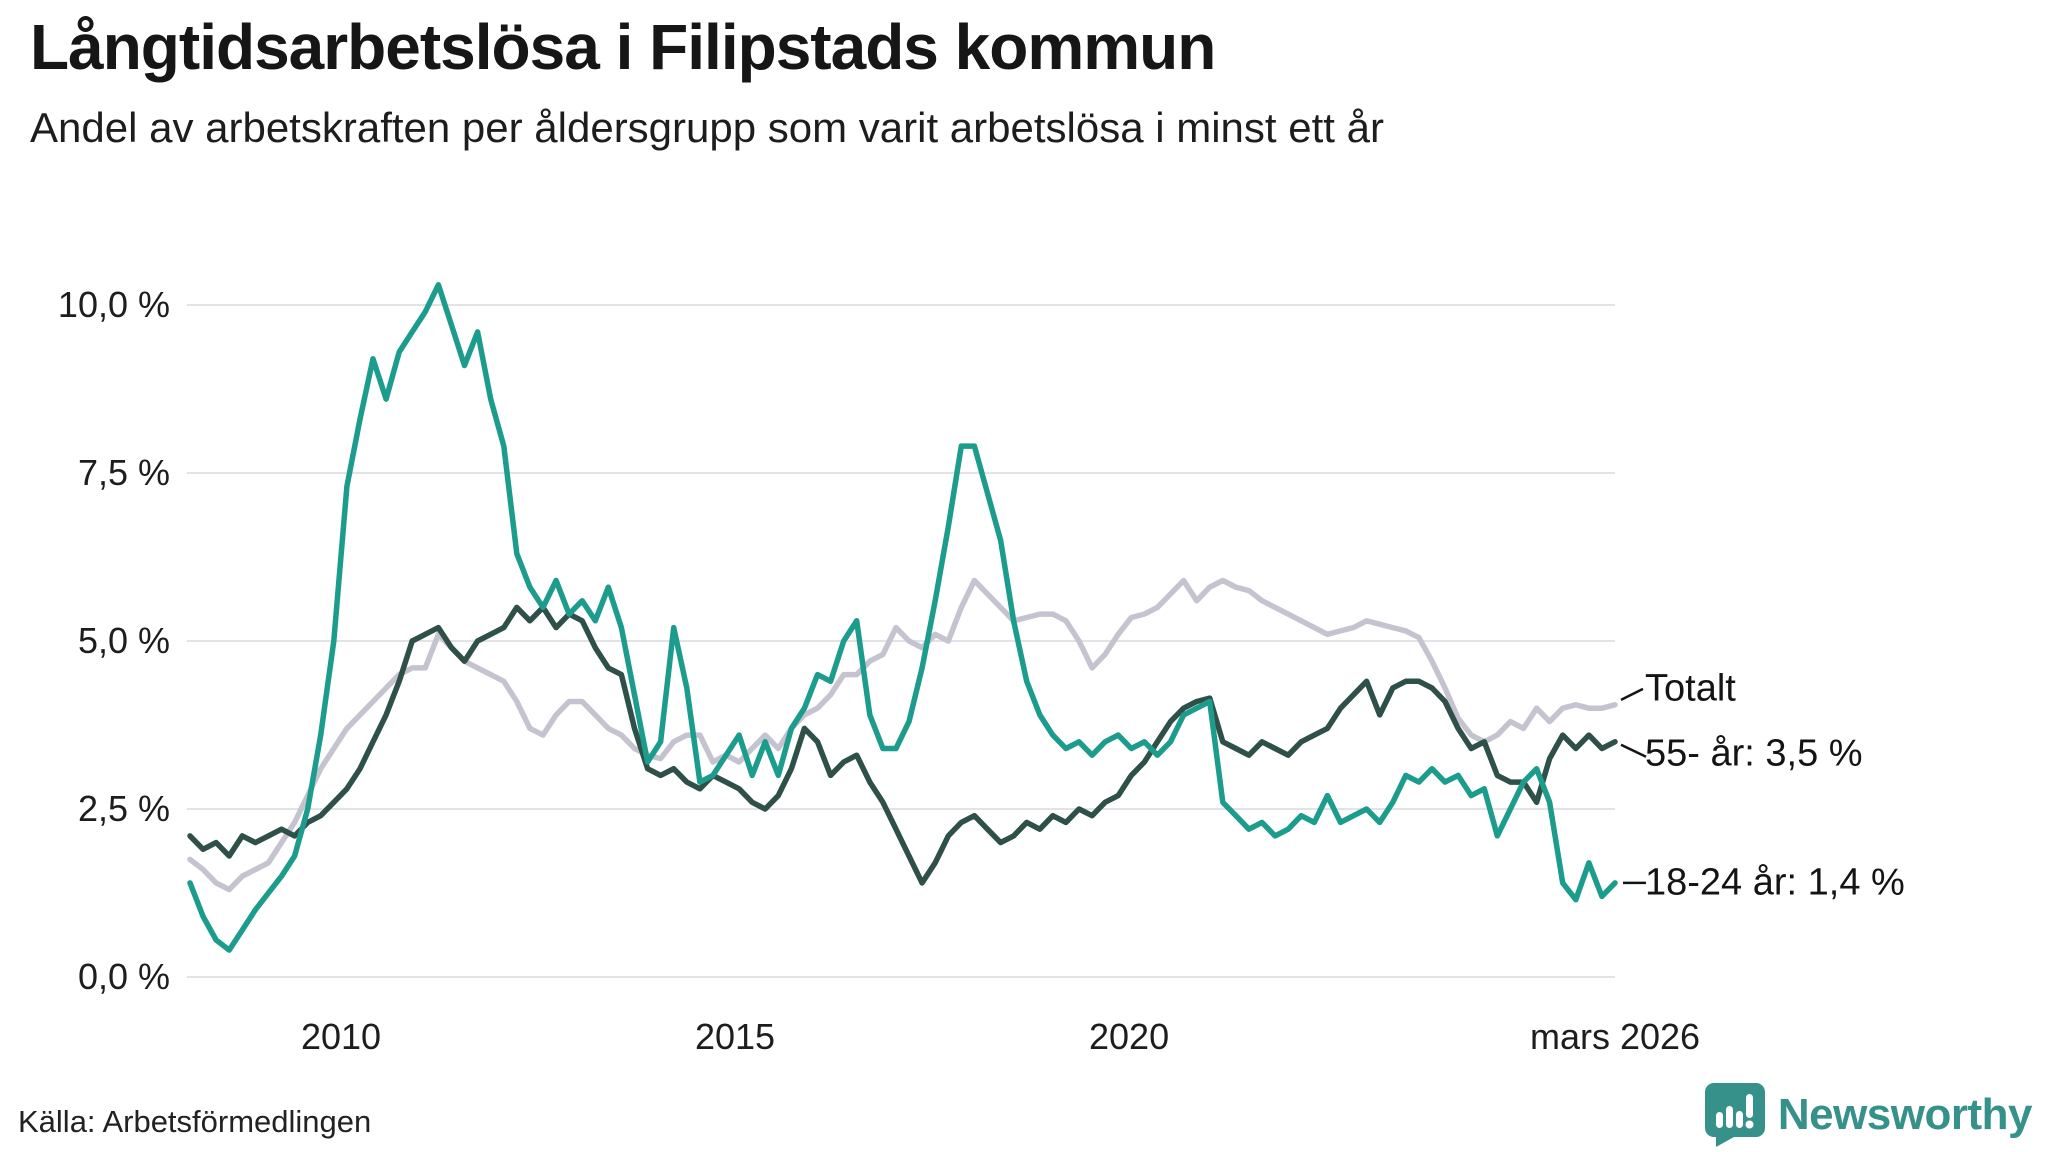 Image resolution: width=2048 pixels, height=1152 pixels. Describe the element at coordinates (1615, 1036) in the screenshot. I see `x-tick-label: mars 2026` at that location.